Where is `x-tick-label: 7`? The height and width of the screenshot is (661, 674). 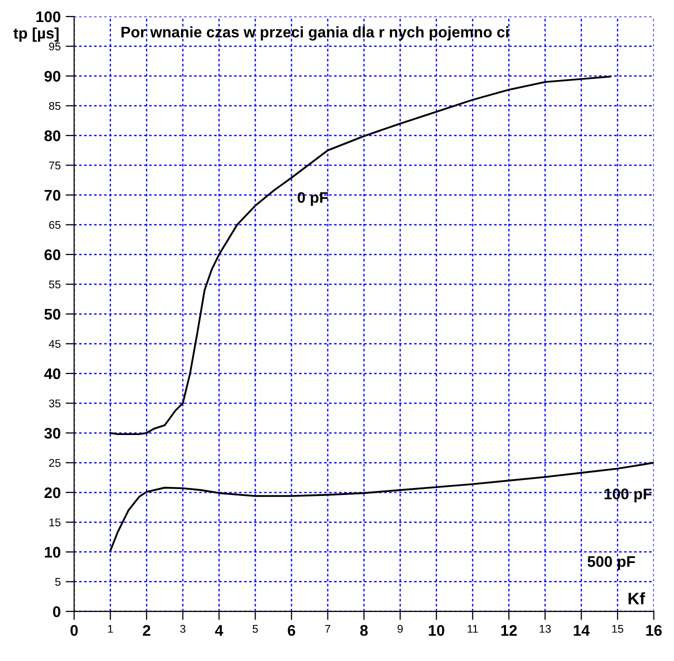
x-tick-label: 7 is located at coordinates (327, 629).